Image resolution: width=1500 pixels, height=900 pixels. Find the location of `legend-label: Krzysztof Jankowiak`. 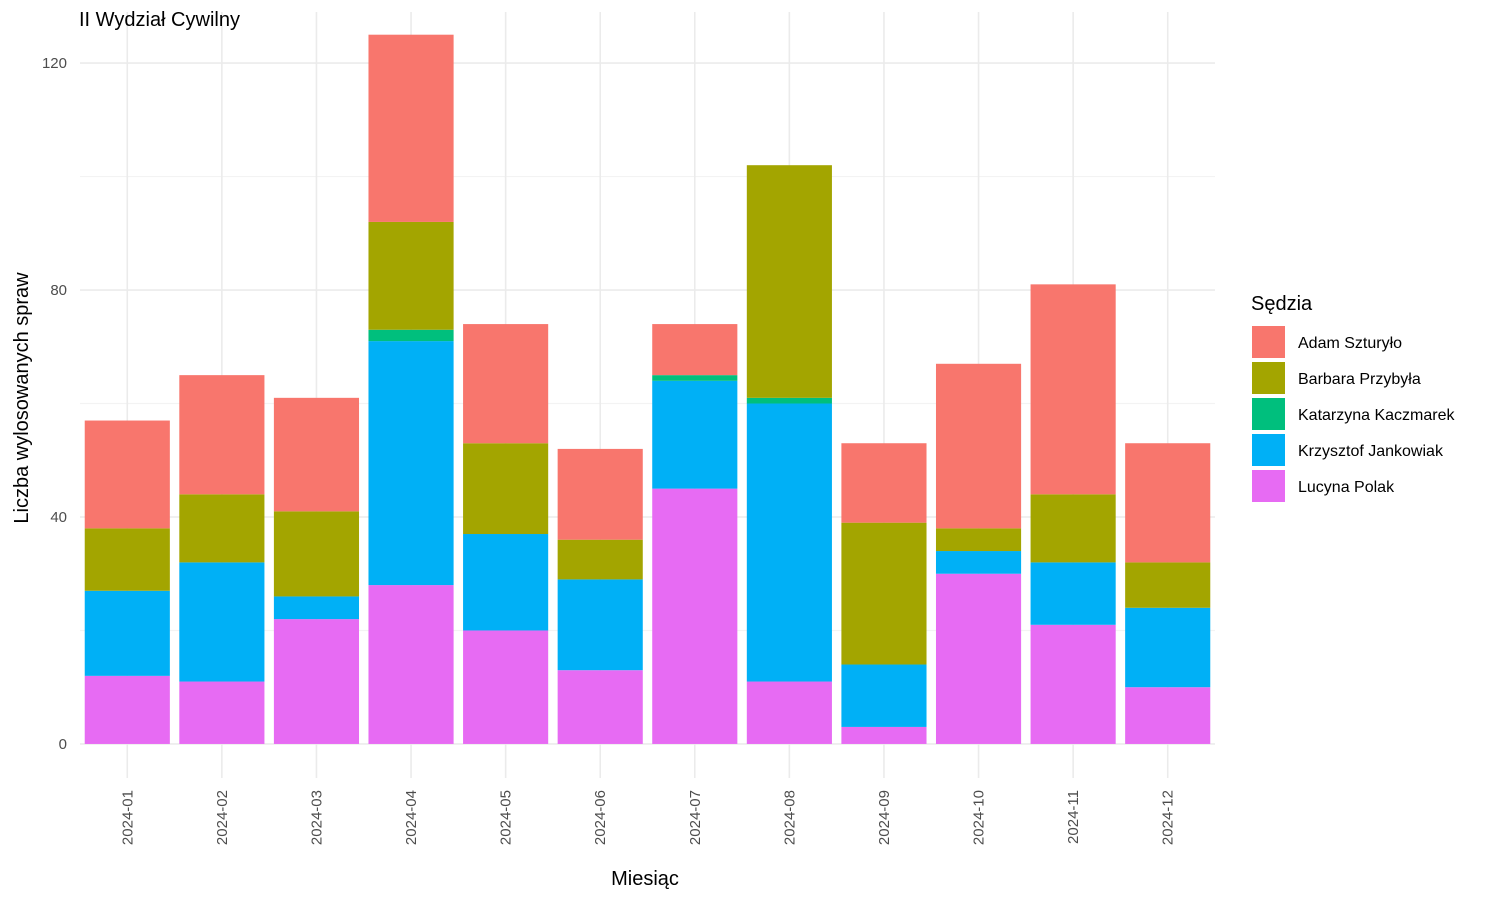

legend-label: Krzysztof Jankowiak is located at coordinates (1371, 451).